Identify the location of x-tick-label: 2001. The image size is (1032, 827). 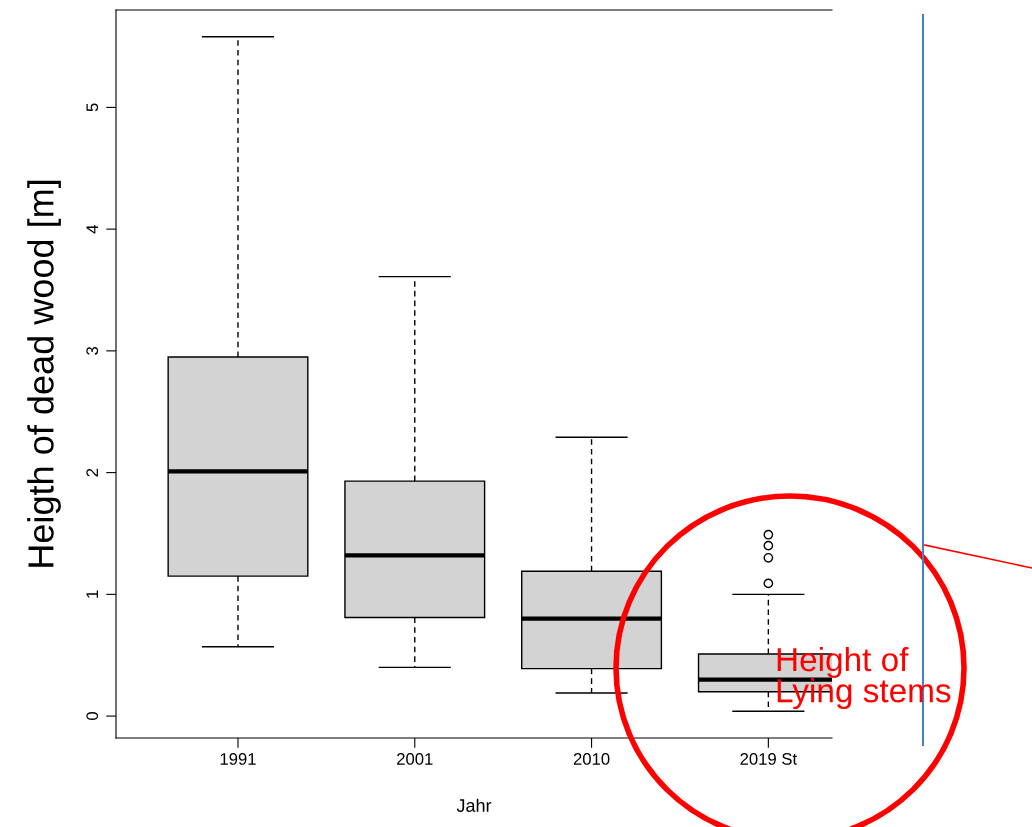
(415, 759).